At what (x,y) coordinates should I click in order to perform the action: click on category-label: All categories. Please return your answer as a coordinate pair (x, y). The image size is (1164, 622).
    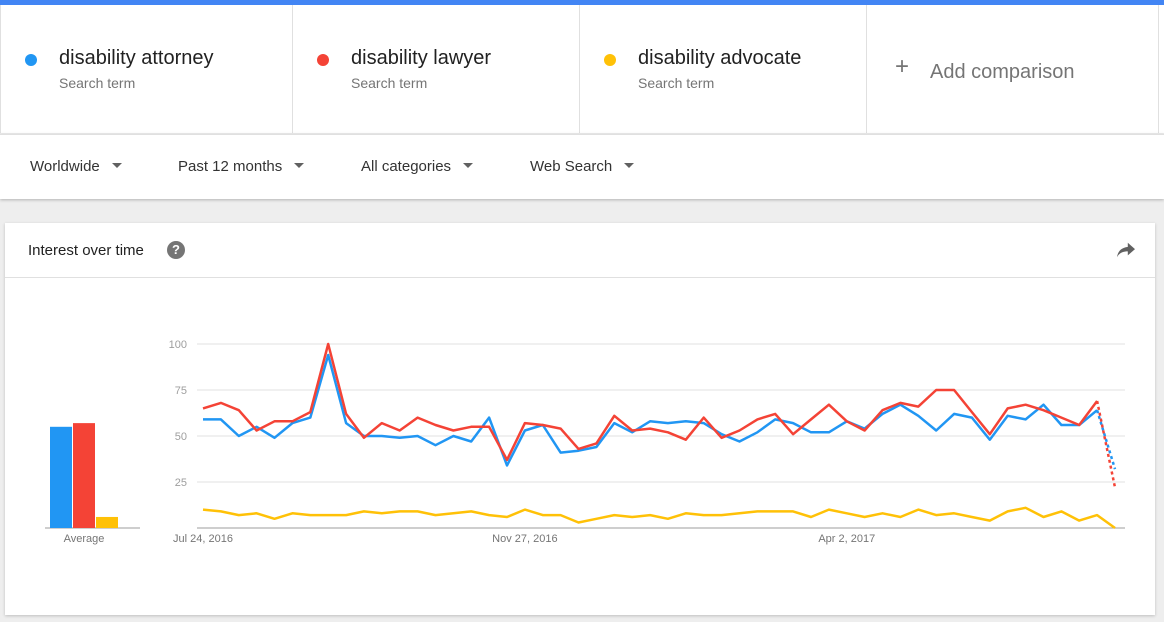
    Looking at the image, I should click on (406, 166).